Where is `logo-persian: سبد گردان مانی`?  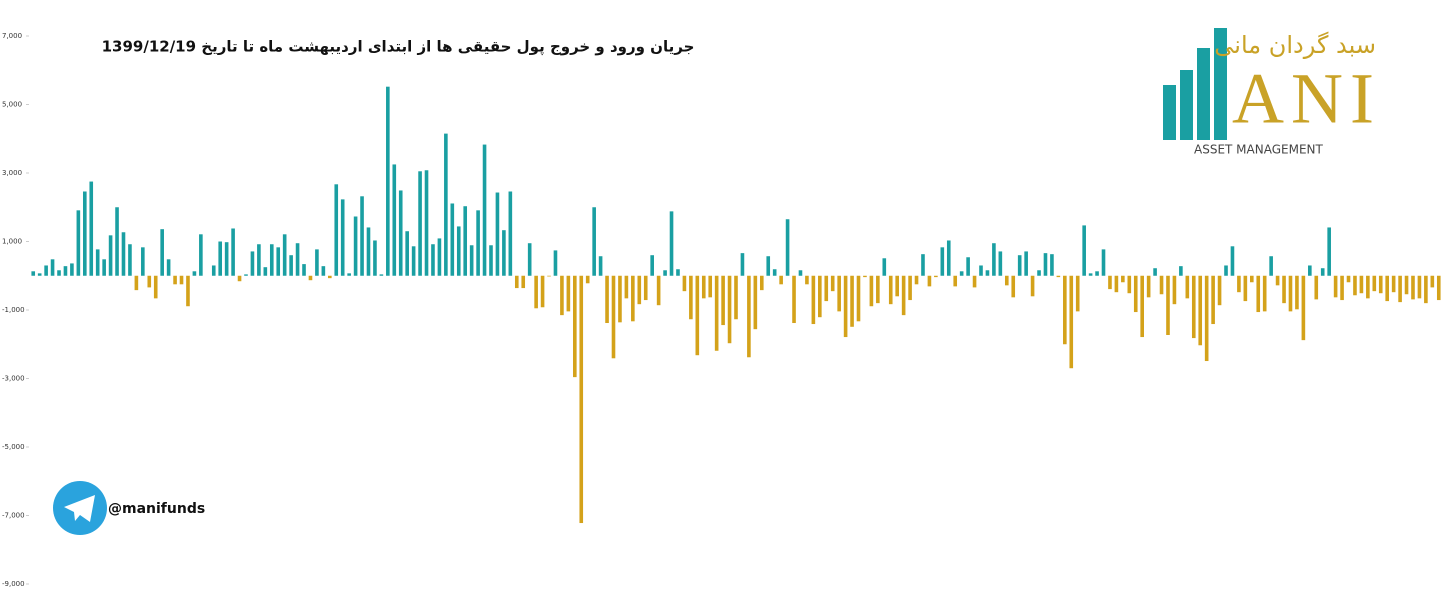 logo-persian: سبد گردان مانی is located at coordinates (1295, 45).